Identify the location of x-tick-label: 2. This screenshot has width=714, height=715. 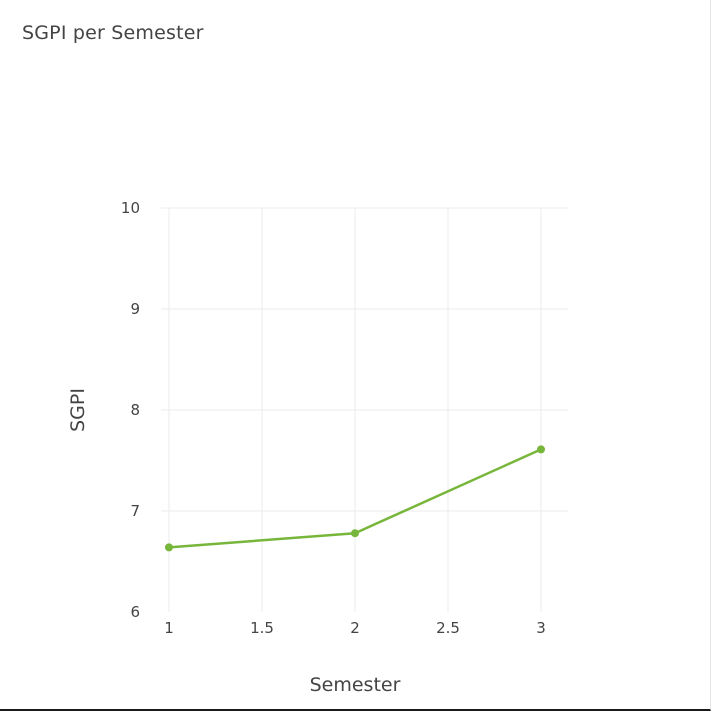
(355, 628).